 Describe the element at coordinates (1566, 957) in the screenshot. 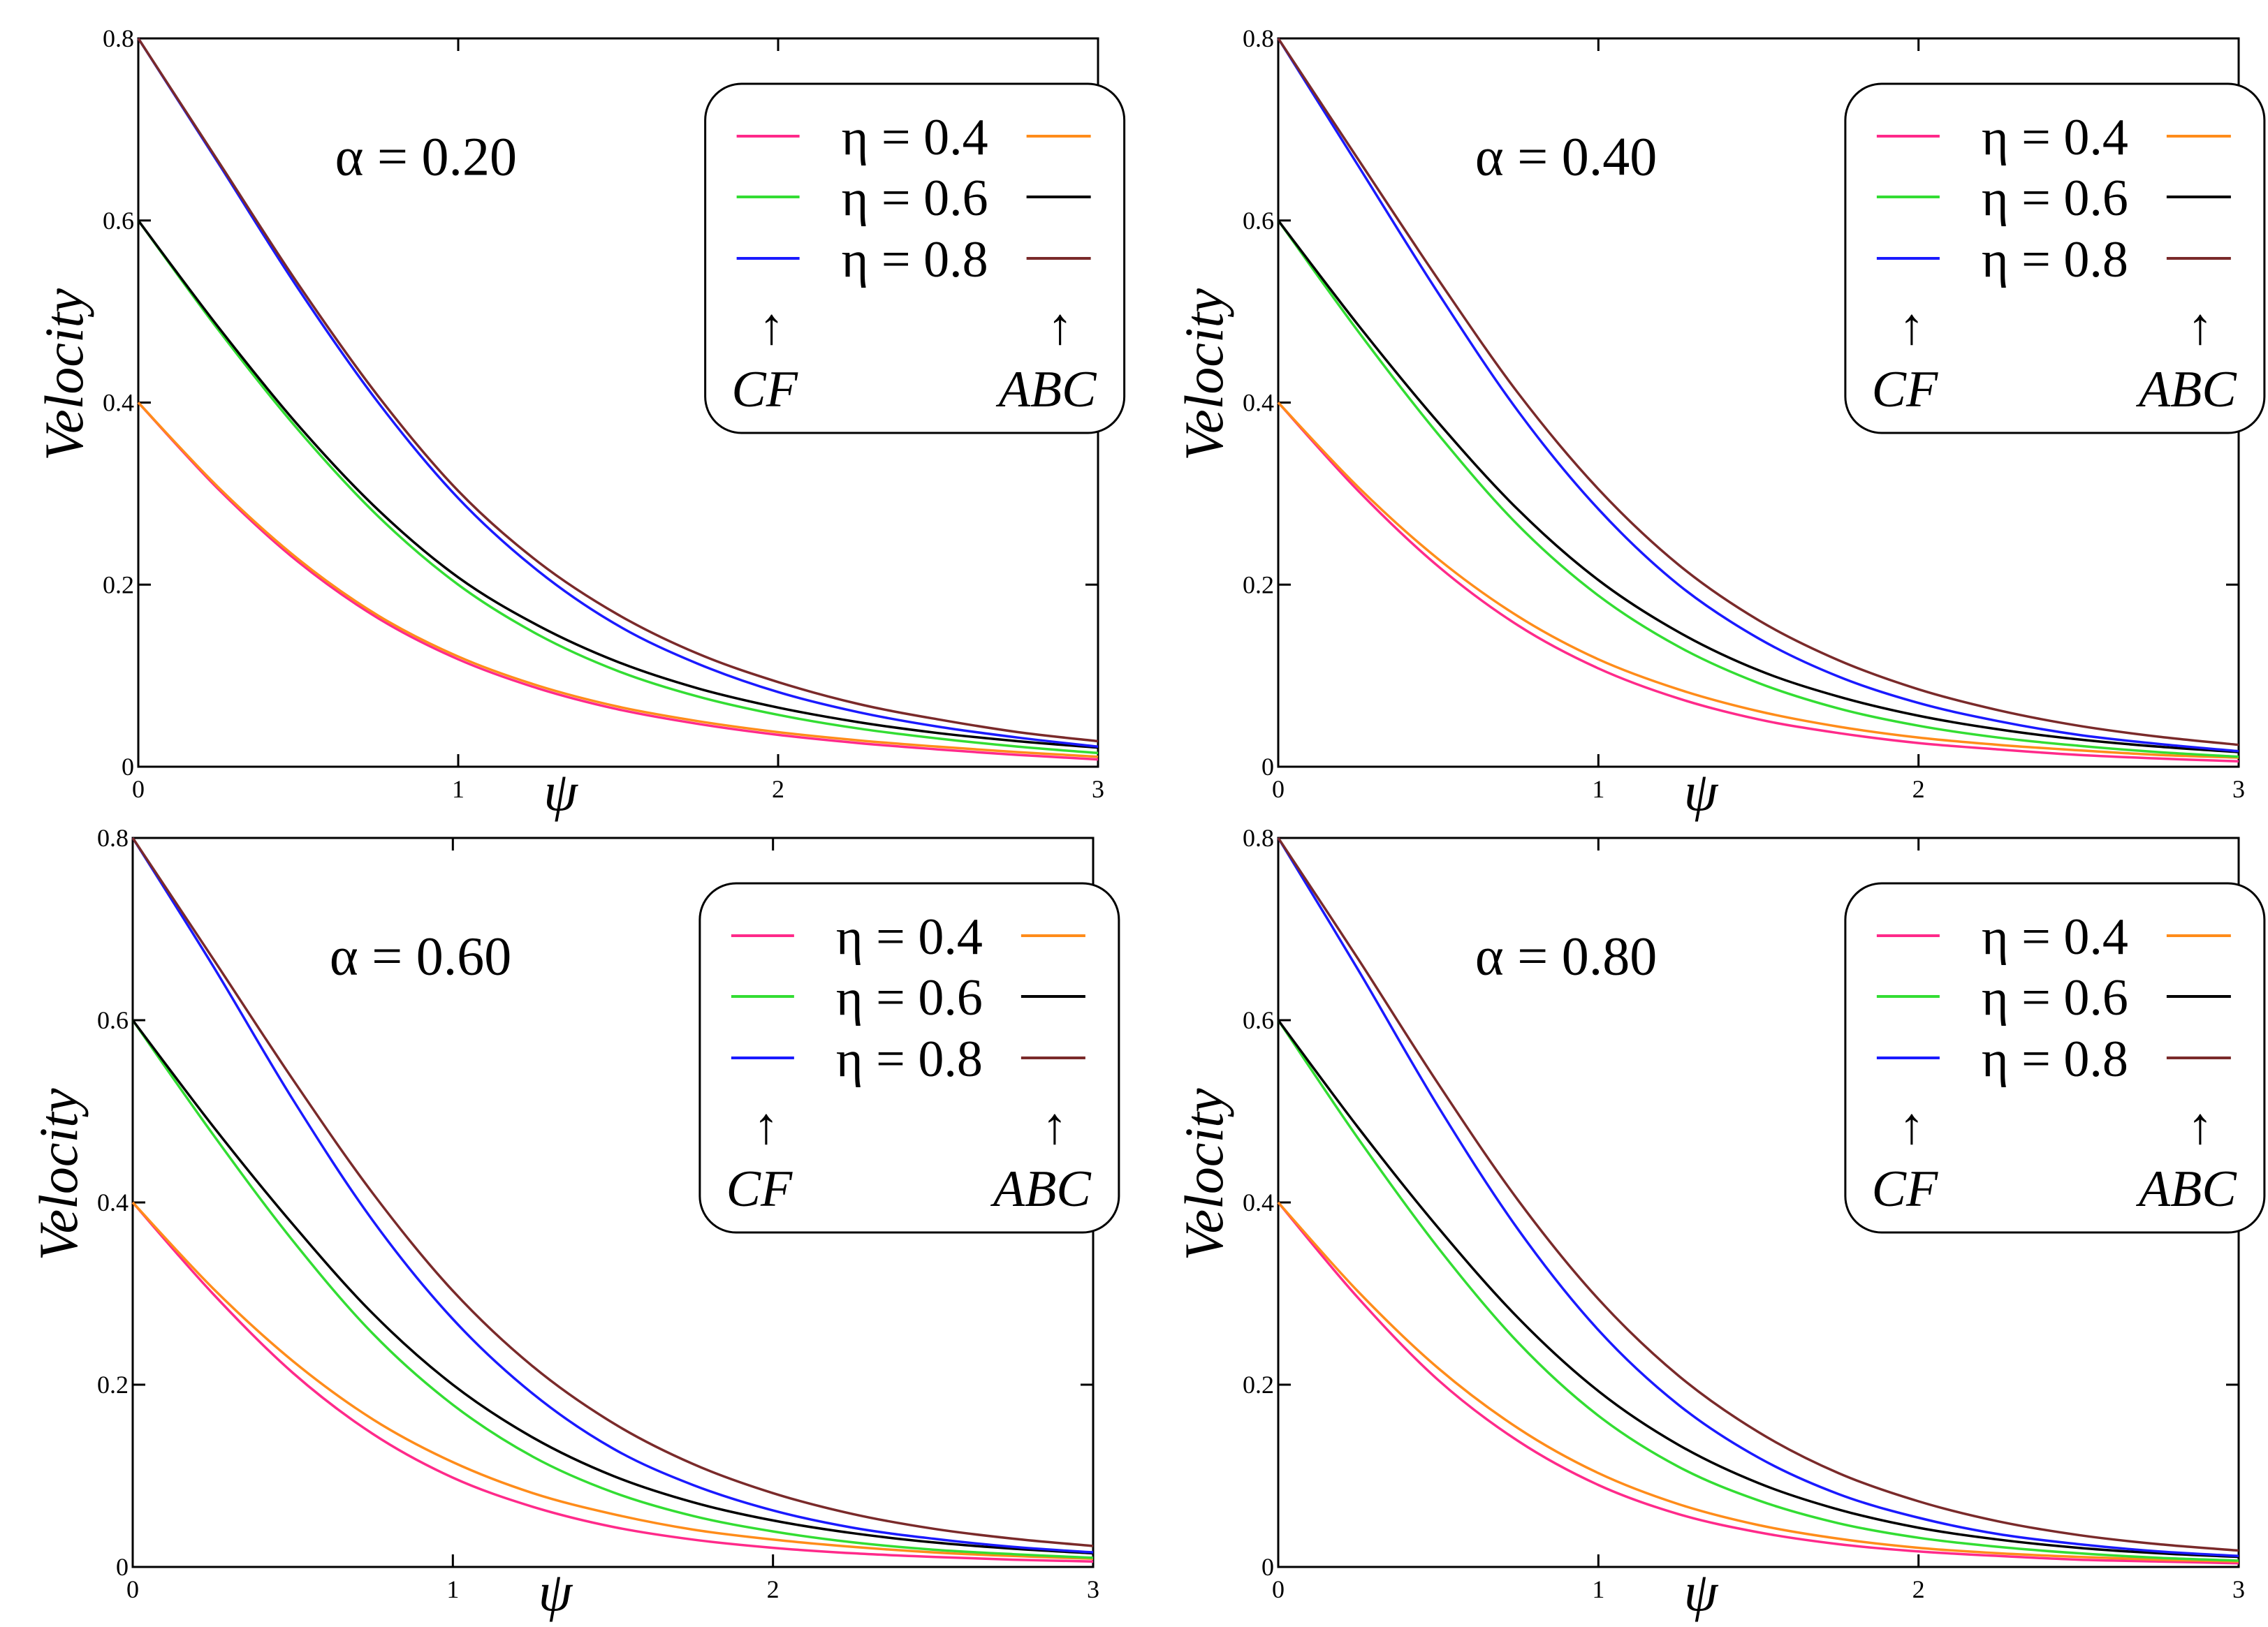

I see `alpha-annotation: α = 0.80` at that location.